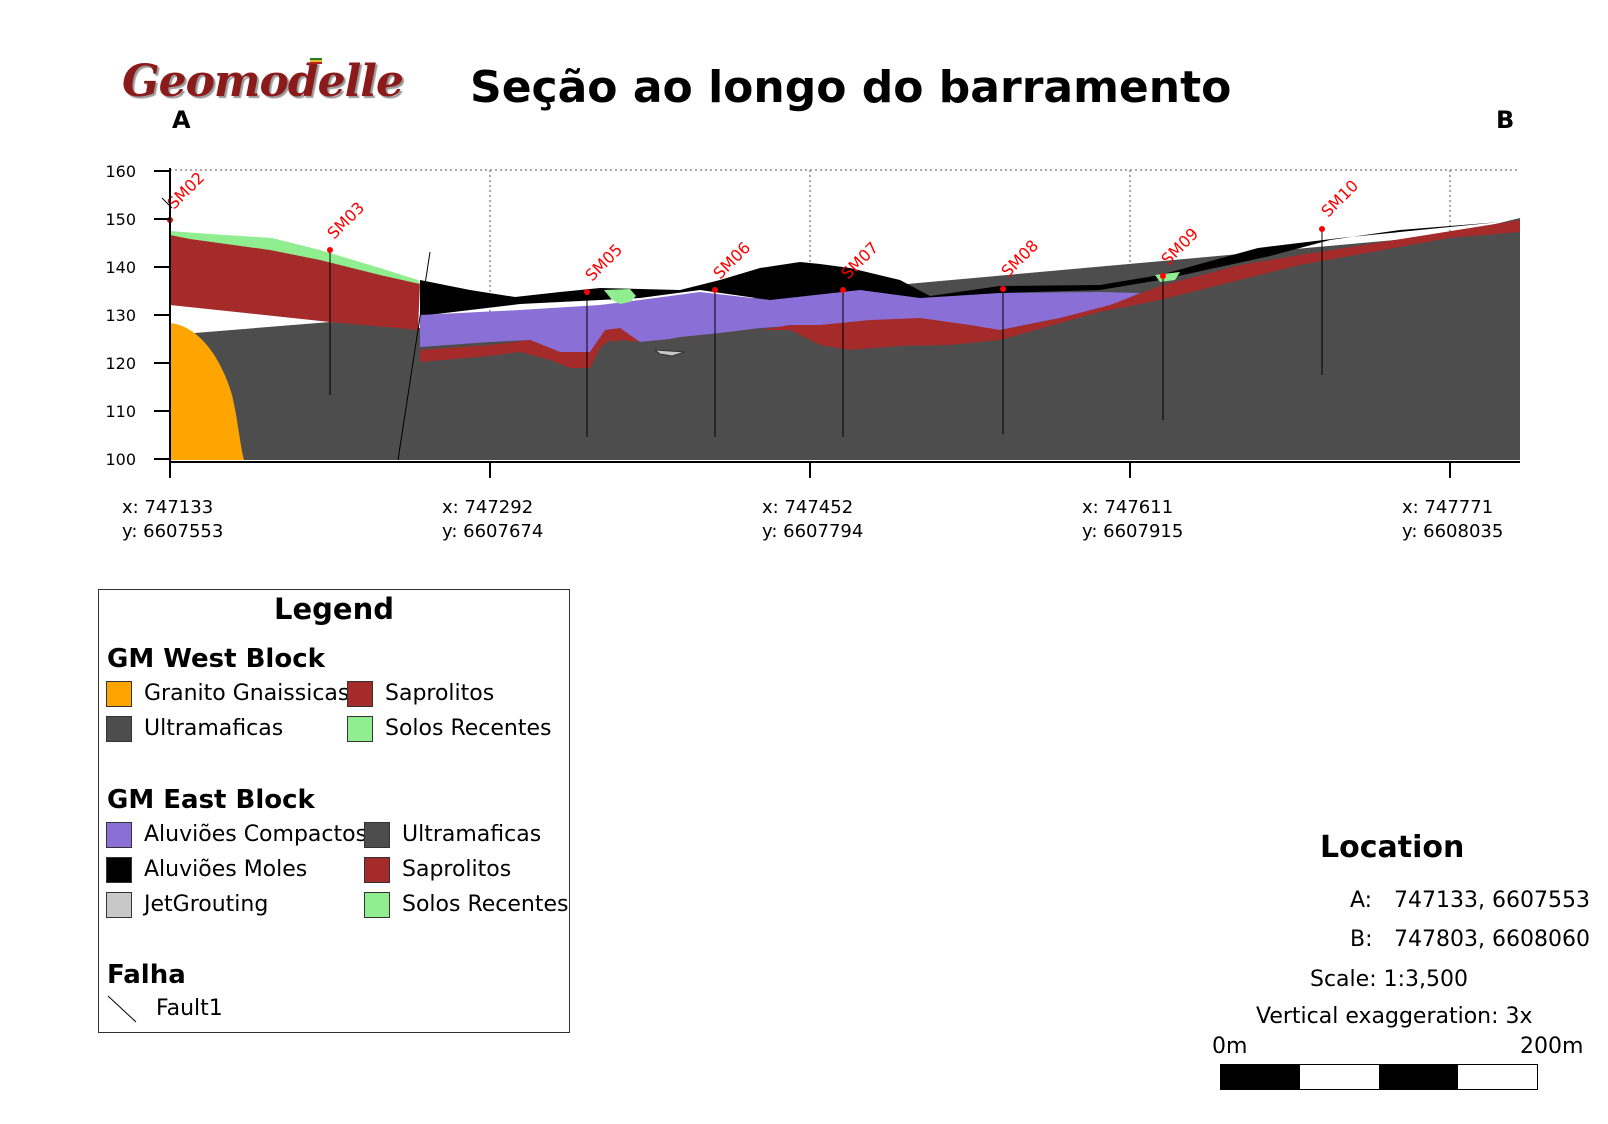  I want to click on legend-item: JetGrouting, so click(187, 905).